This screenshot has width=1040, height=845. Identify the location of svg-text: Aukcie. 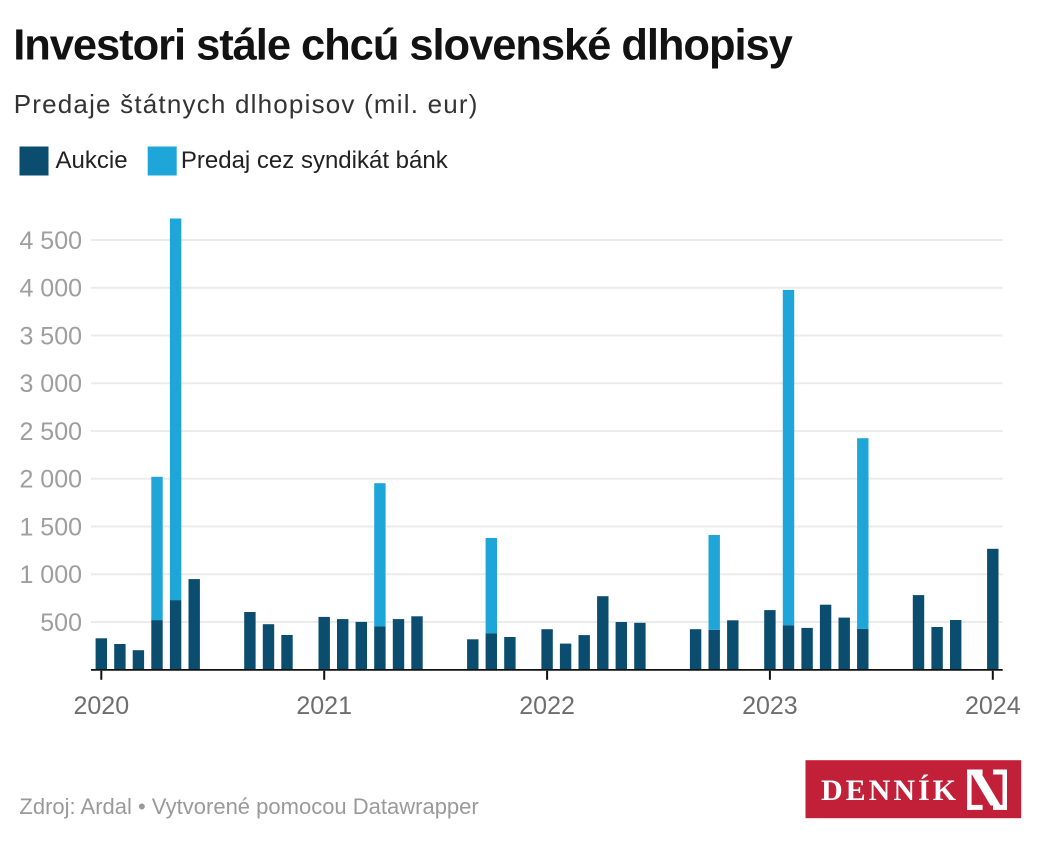
(92, 160).